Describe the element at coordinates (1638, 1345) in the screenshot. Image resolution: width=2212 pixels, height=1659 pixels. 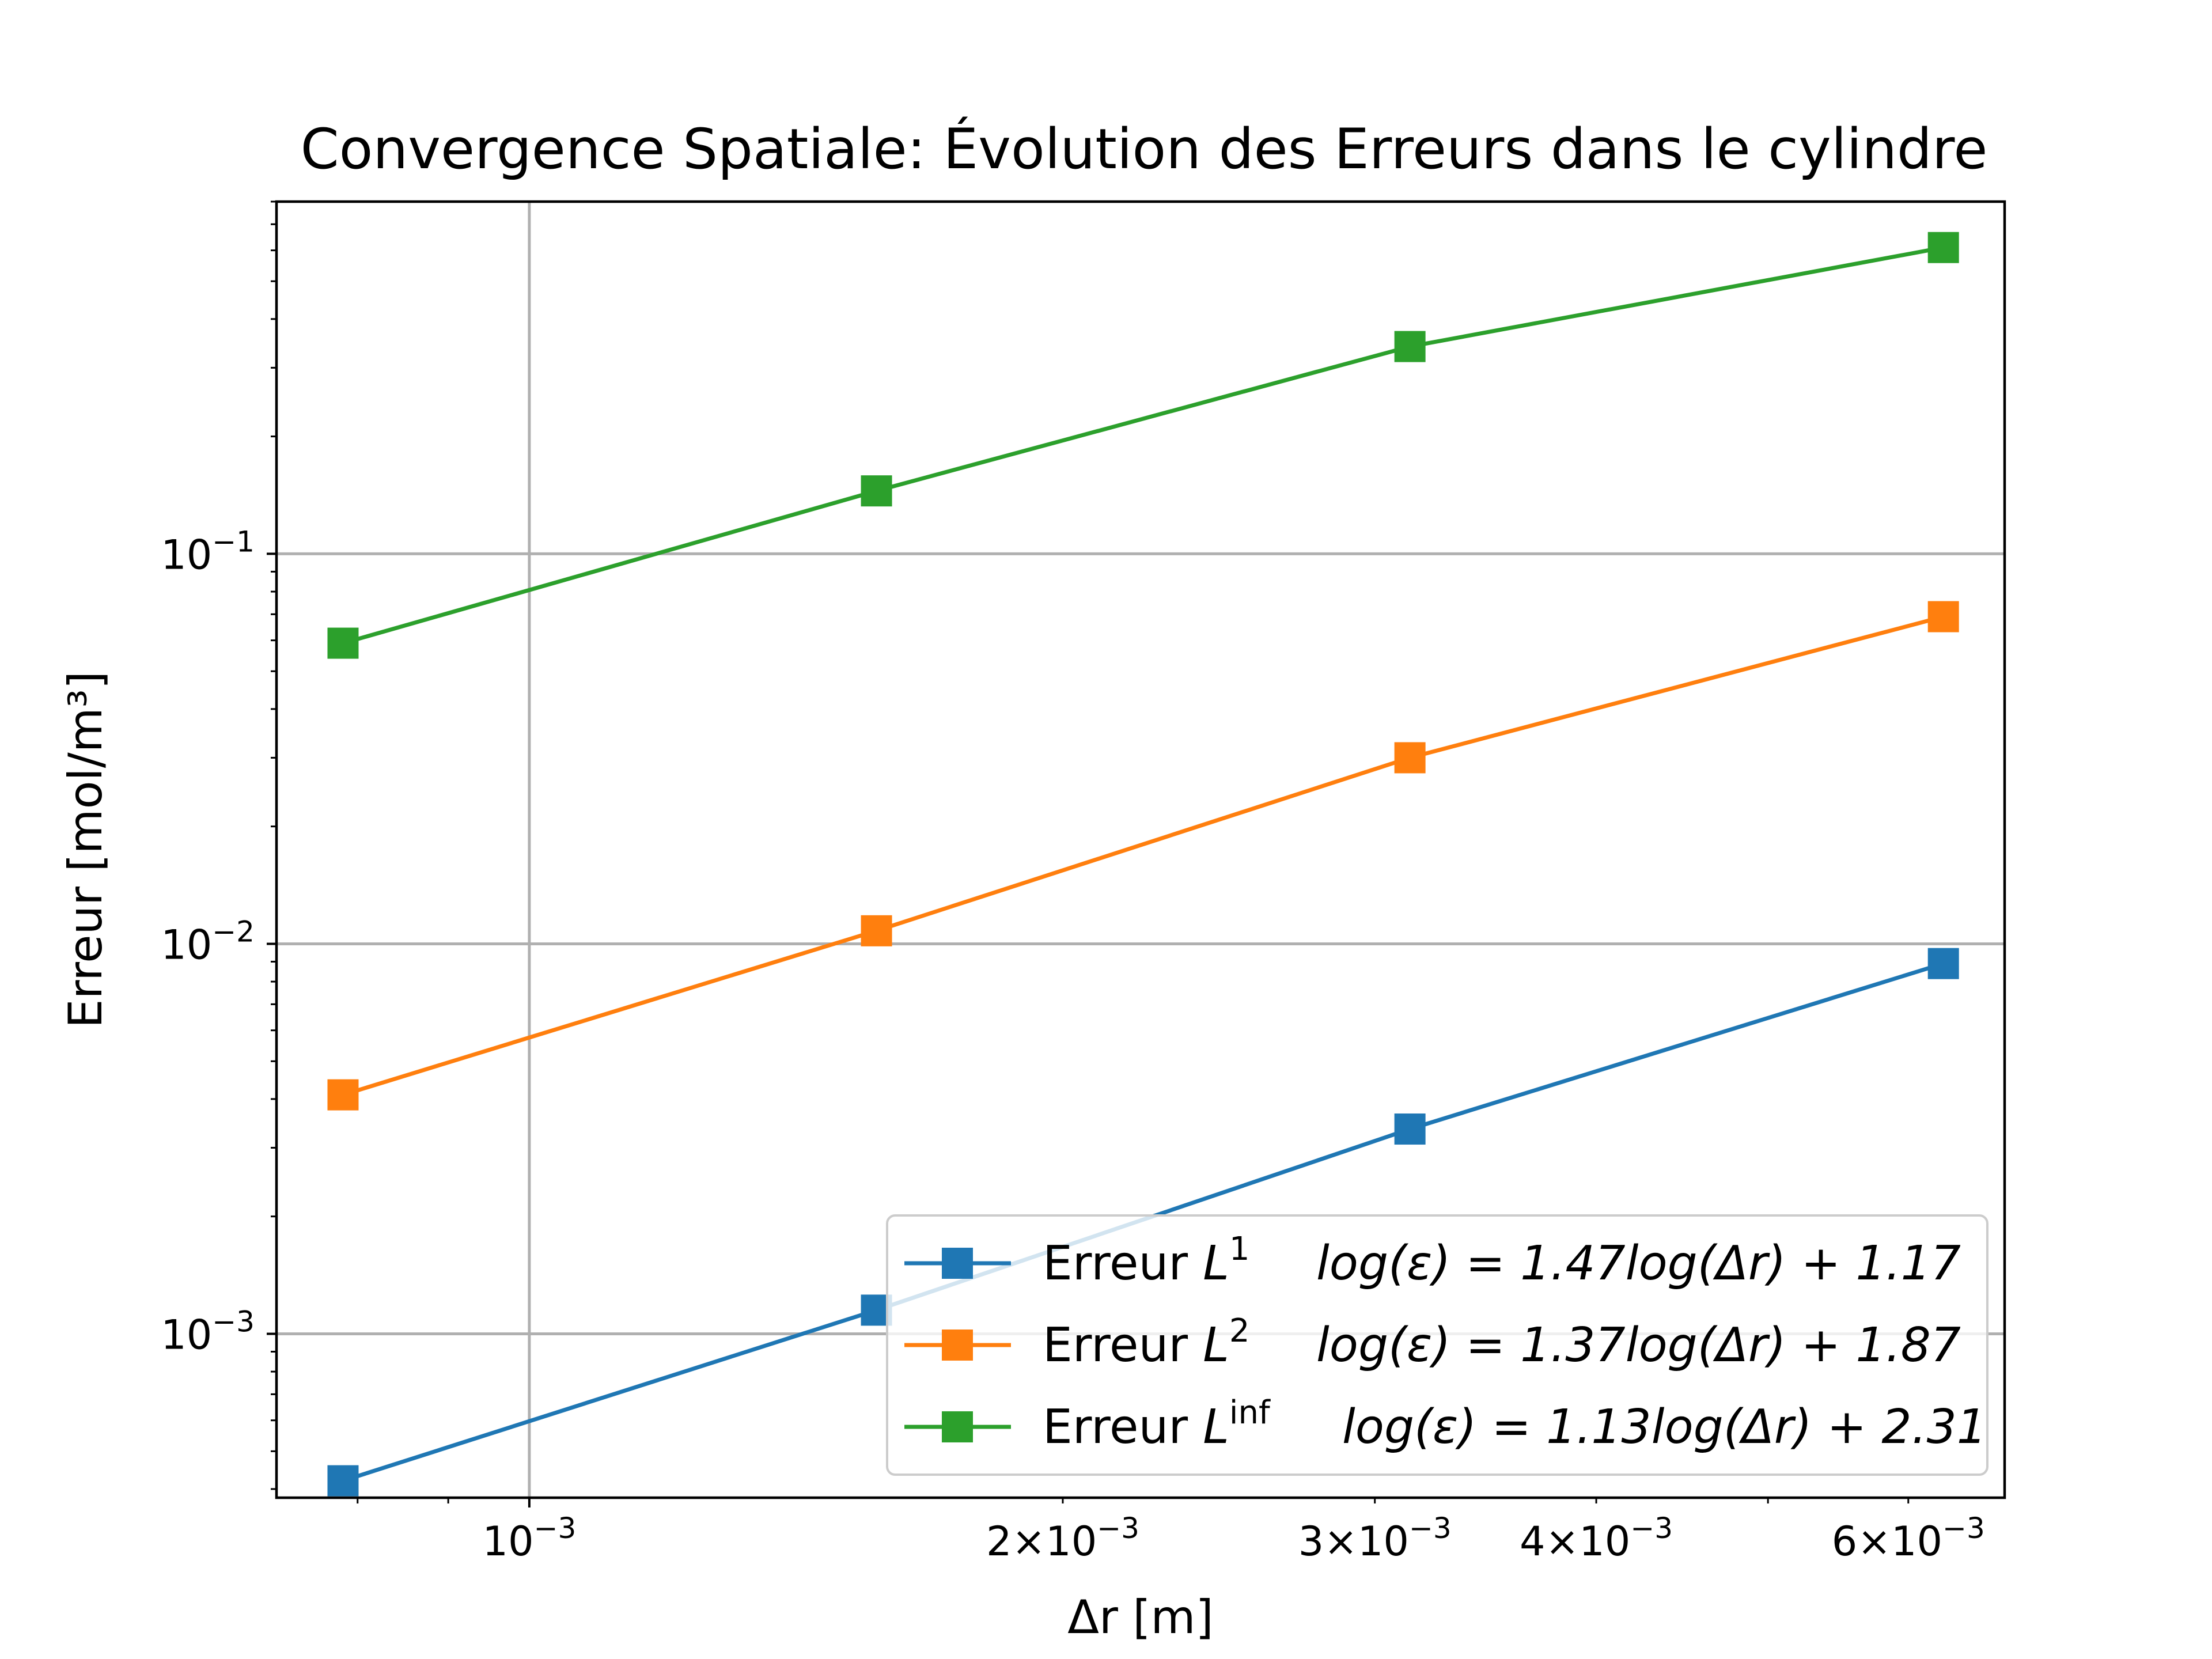
I see `legend-fit-equation: log(ε) = 1.37log(Δr) + 1.87` at that location.